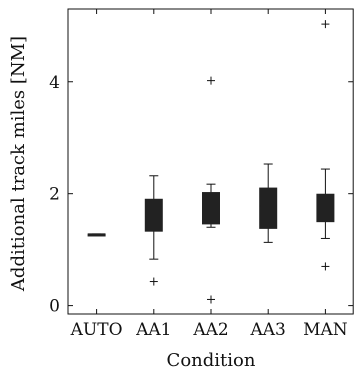  I want to click on x-tick-label: MAN, so click(325, 330).